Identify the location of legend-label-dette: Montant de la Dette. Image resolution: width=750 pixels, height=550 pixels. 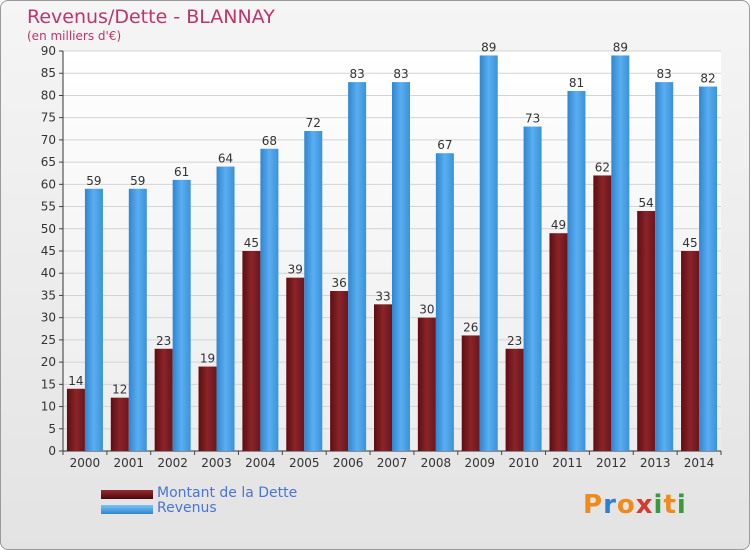
(227, 493).